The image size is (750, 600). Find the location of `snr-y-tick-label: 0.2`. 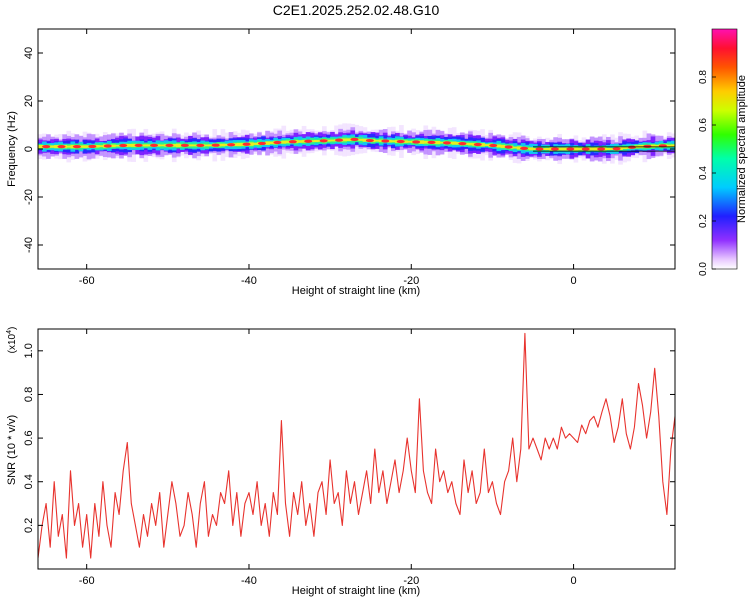

snr-y-tick-label: 0.2 is located at coordinates (29, 525).